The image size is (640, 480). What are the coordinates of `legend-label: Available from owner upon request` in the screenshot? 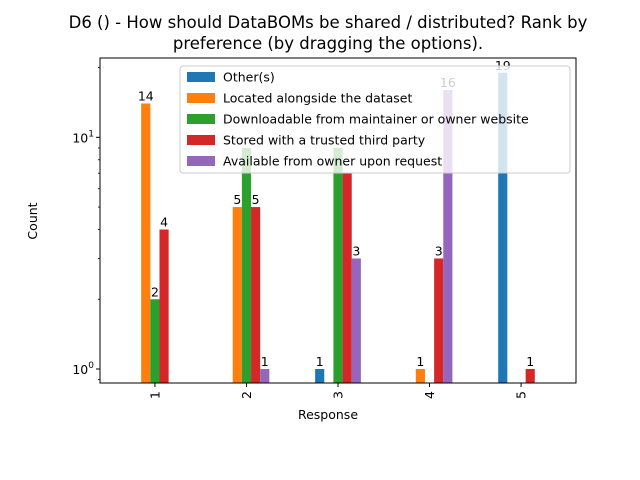 It's located at (332, 161).